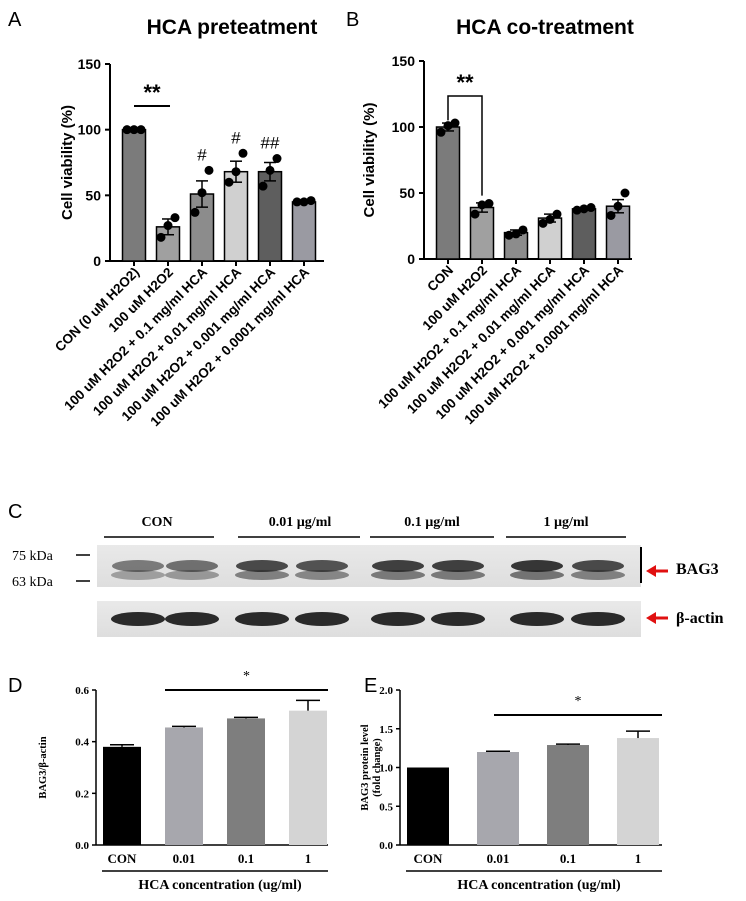  Describe the element at coordinates (386, 807) in the screenshot. I see `y-tick-label: 0.5` at that location.